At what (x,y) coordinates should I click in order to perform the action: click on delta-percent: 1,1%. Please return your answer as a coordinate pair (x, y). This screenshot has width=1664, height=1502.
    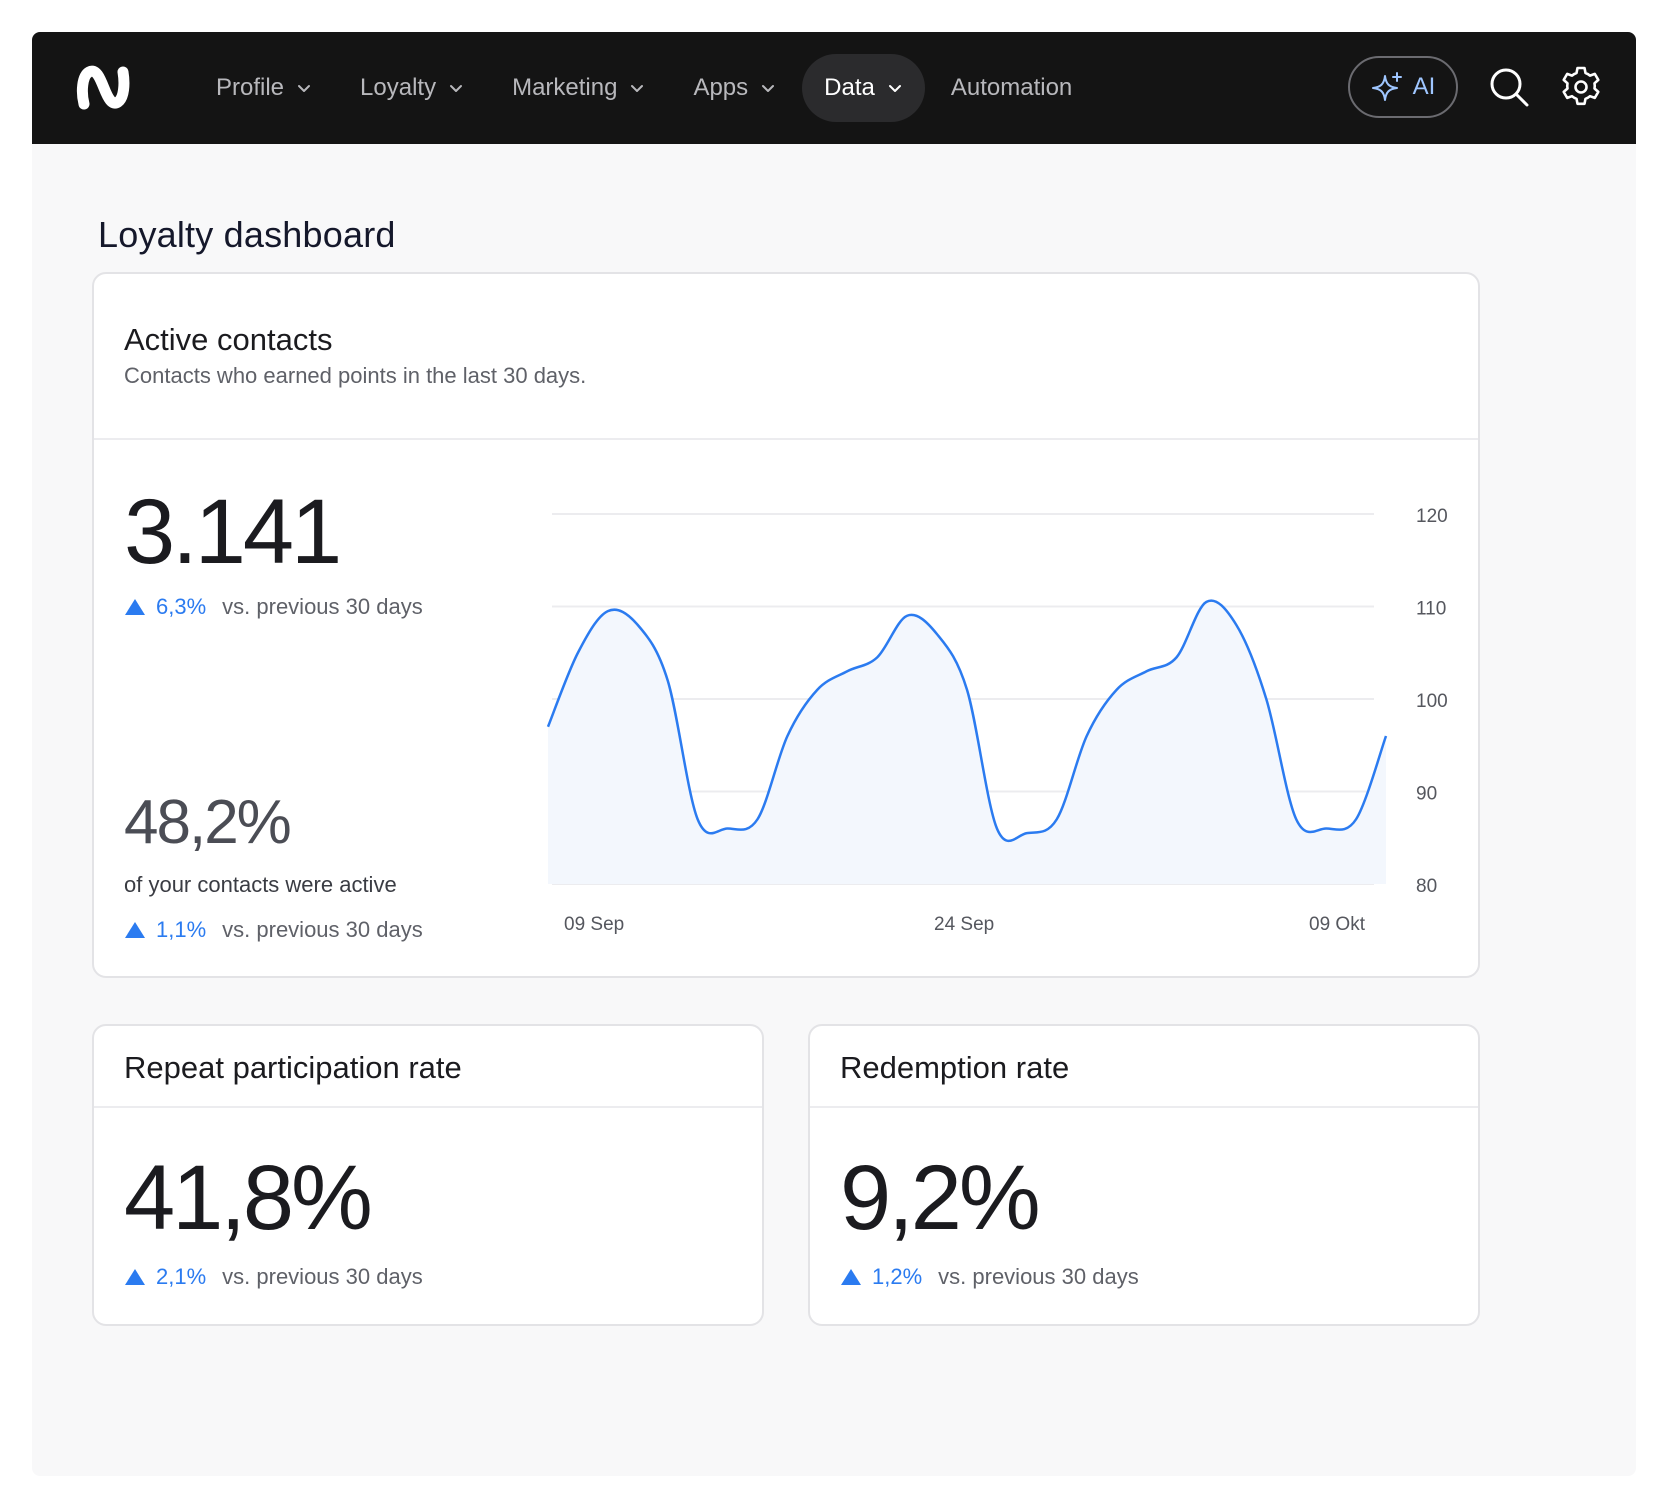
    Looking at the image, I should click on (181, 929).